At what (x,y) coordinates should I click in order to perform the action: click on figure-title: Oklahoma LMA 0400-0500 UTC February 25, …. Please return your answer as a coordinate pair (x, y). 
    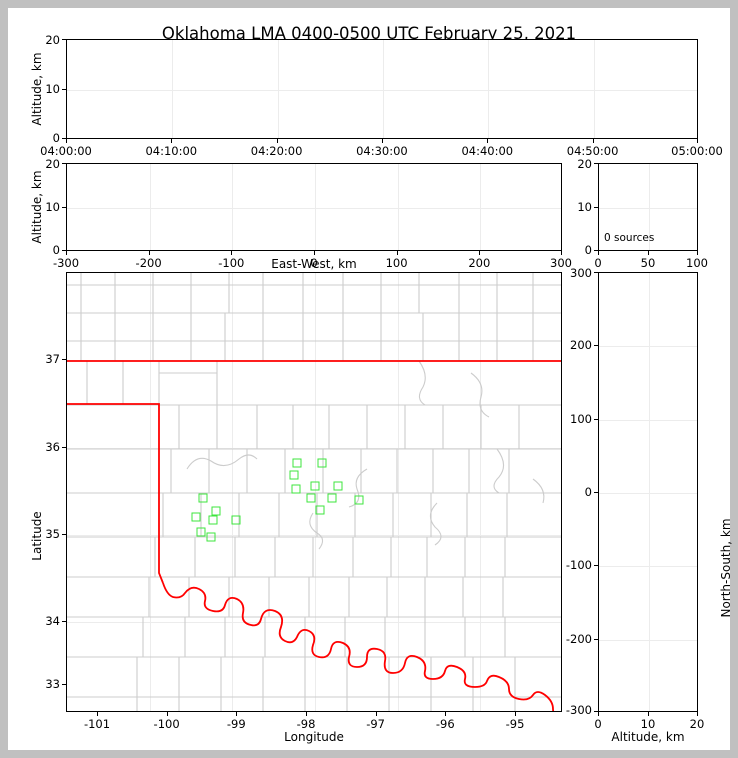
    Looking at the image, I should click on (369, 33).